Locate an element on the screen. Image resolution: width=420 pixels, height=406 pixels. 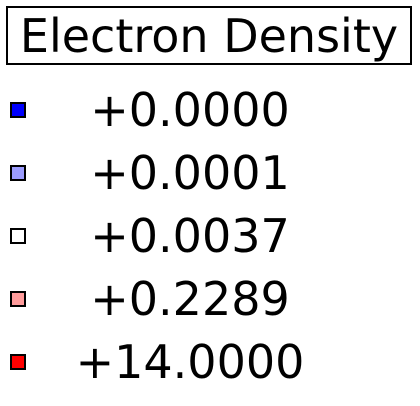
legend-title: Electron Density is located at coordinates (209, 35).